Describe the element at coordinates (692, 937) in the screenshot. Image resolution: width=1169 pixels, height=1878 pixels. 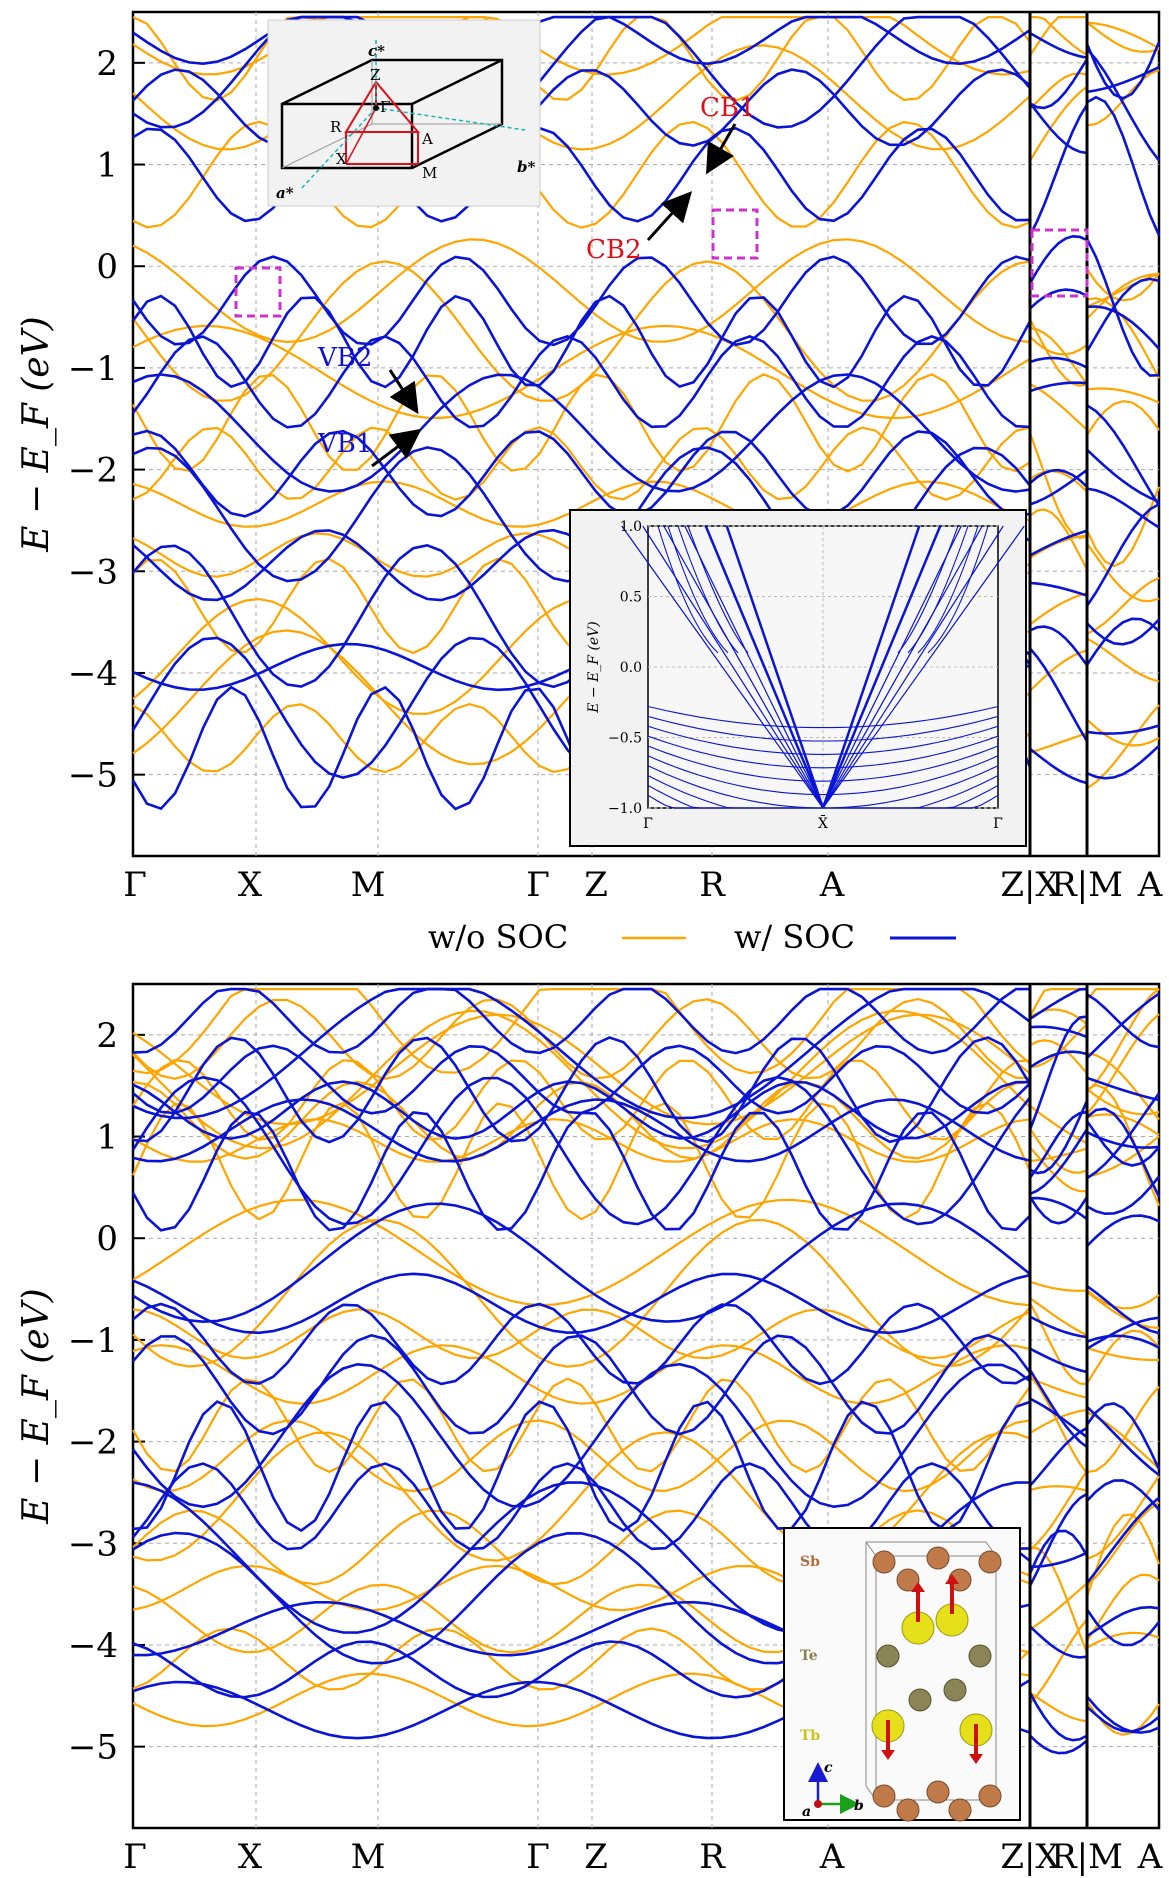
I see `legend: w/o SOC w/ SOC` at that location.